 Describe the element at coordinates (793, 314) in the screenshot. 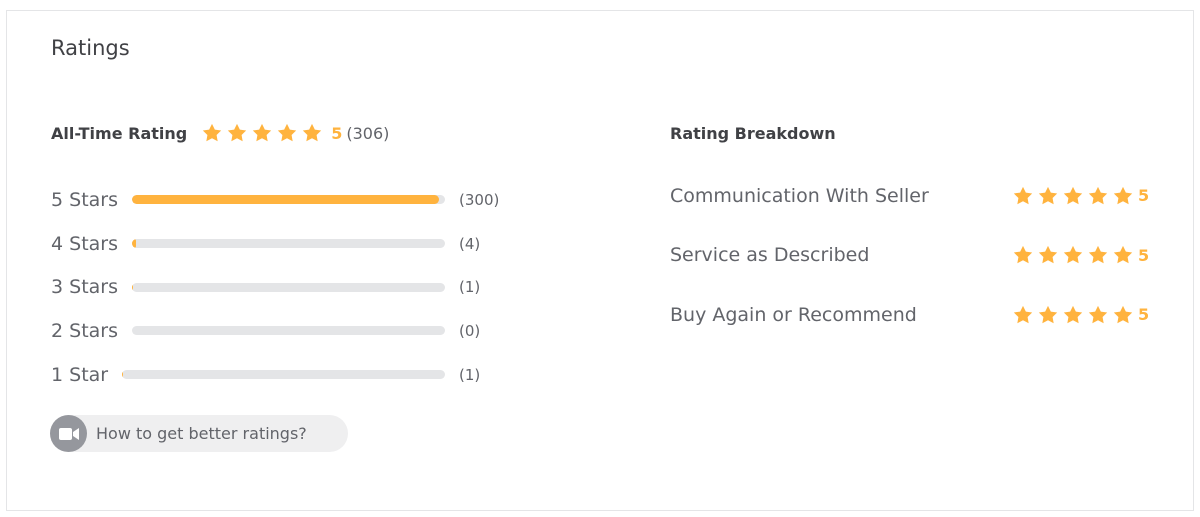

I see `breakdown-label: Buy Again or Recommend` at that location.